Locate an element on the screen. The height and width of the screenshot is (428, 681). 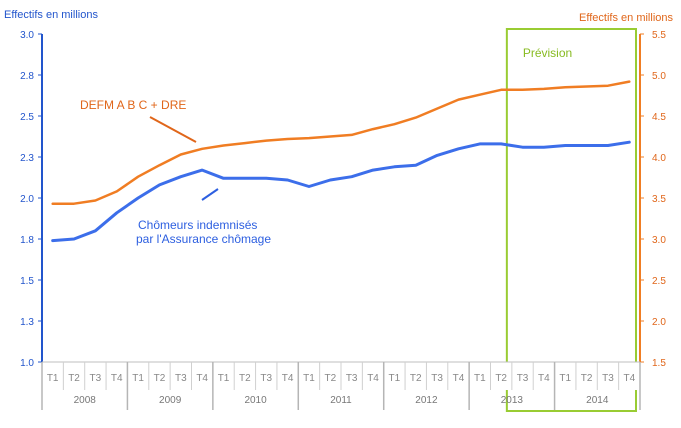
annotation-defm: DEFM A B C + DRE is located at coordinates (133, 105).